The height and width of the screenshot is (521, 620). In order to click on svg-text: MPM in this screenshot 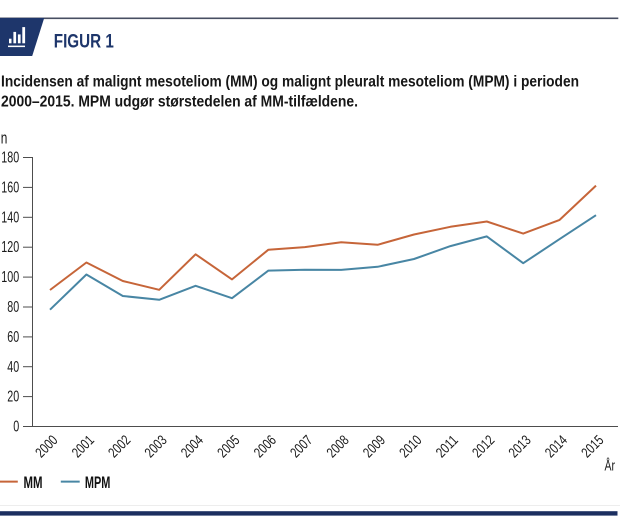, I will do `click(98, 482)`.